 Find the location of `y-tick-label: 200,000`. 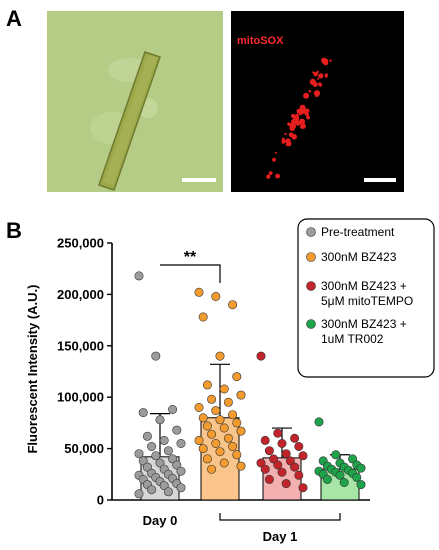

y-tick-label: 200,000 is located at coordinates (80, 294).